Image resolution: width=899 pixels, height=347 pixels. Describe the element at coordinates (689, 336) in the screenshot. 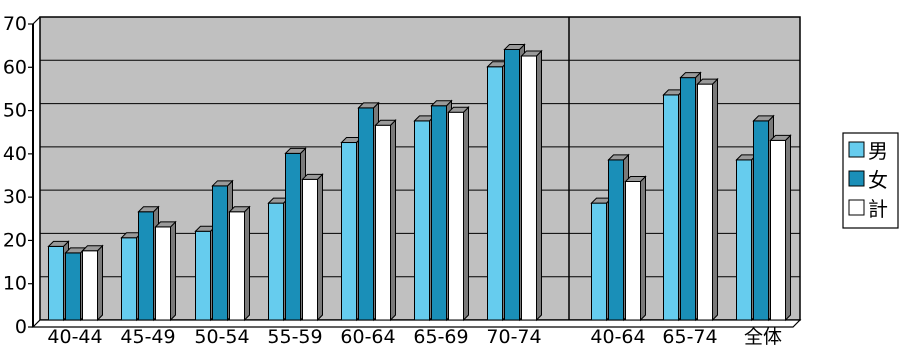

I see `x-tick-label: 65-74` at that location.